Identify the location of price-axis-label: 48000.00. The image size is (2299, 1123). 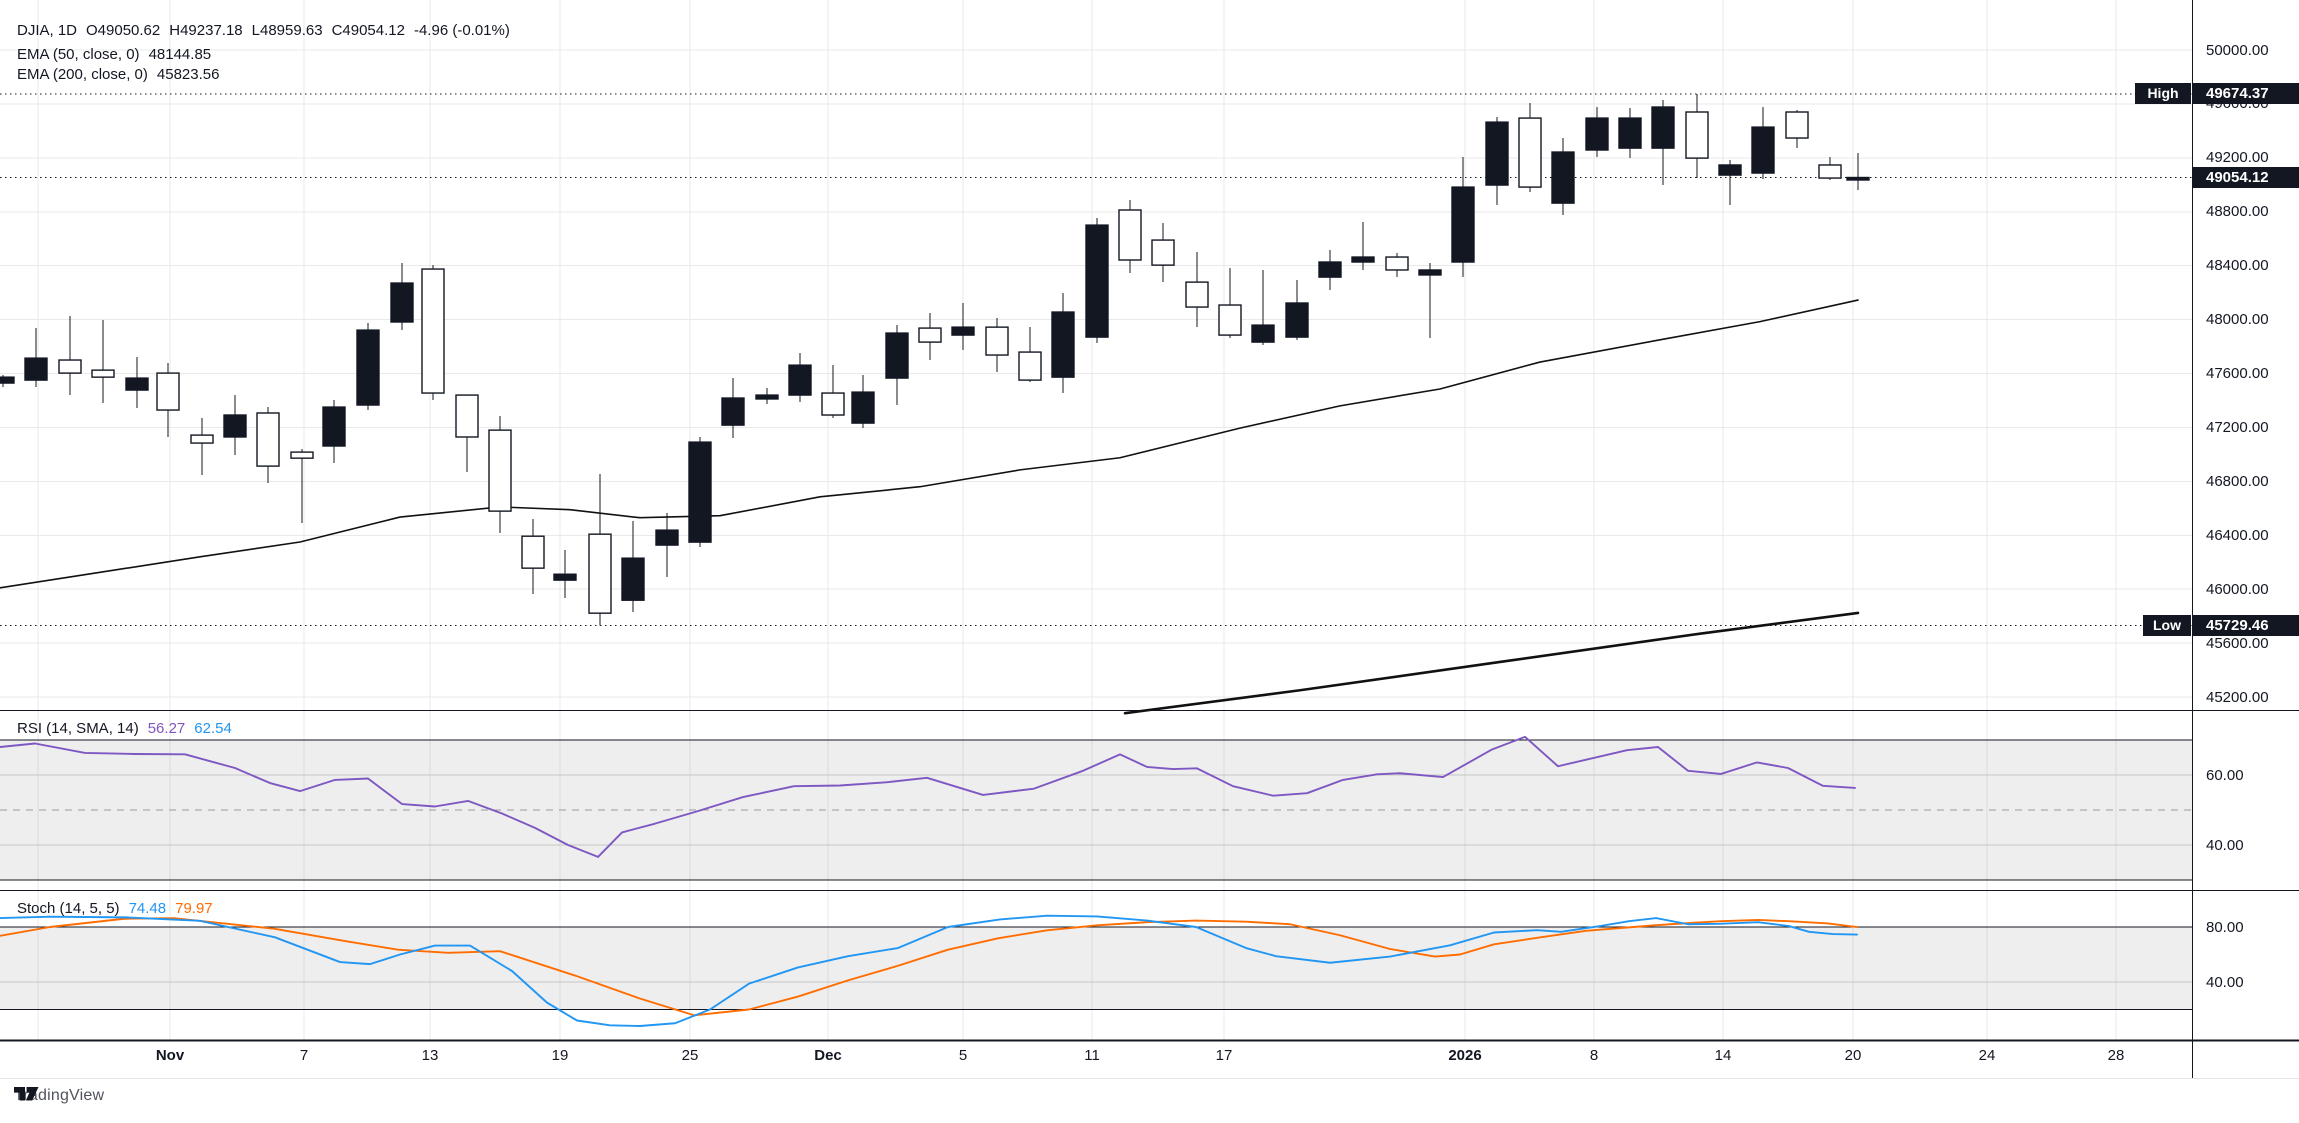
(2237, 320).